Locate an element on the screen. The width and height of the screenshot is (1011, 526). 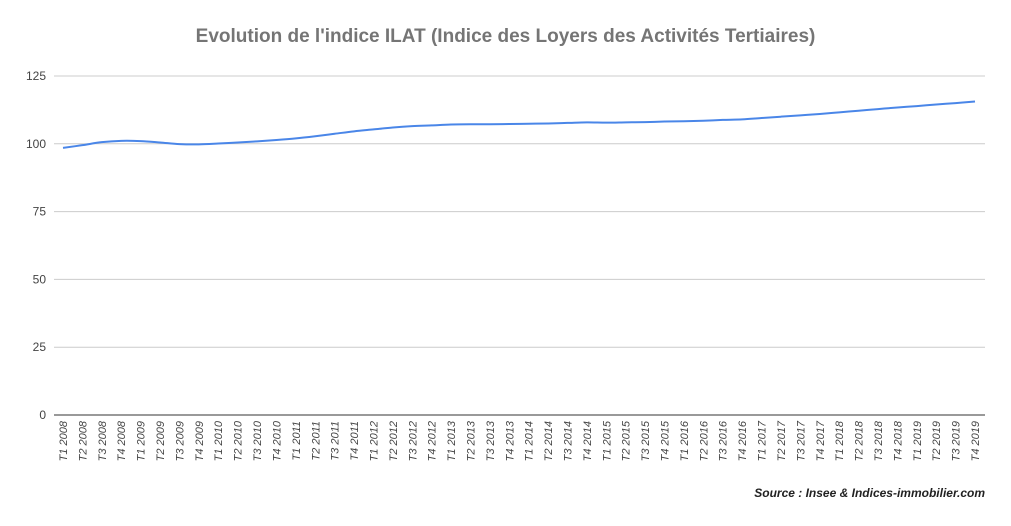
y-tick-label: 75 is located at coordinates (40, 212).